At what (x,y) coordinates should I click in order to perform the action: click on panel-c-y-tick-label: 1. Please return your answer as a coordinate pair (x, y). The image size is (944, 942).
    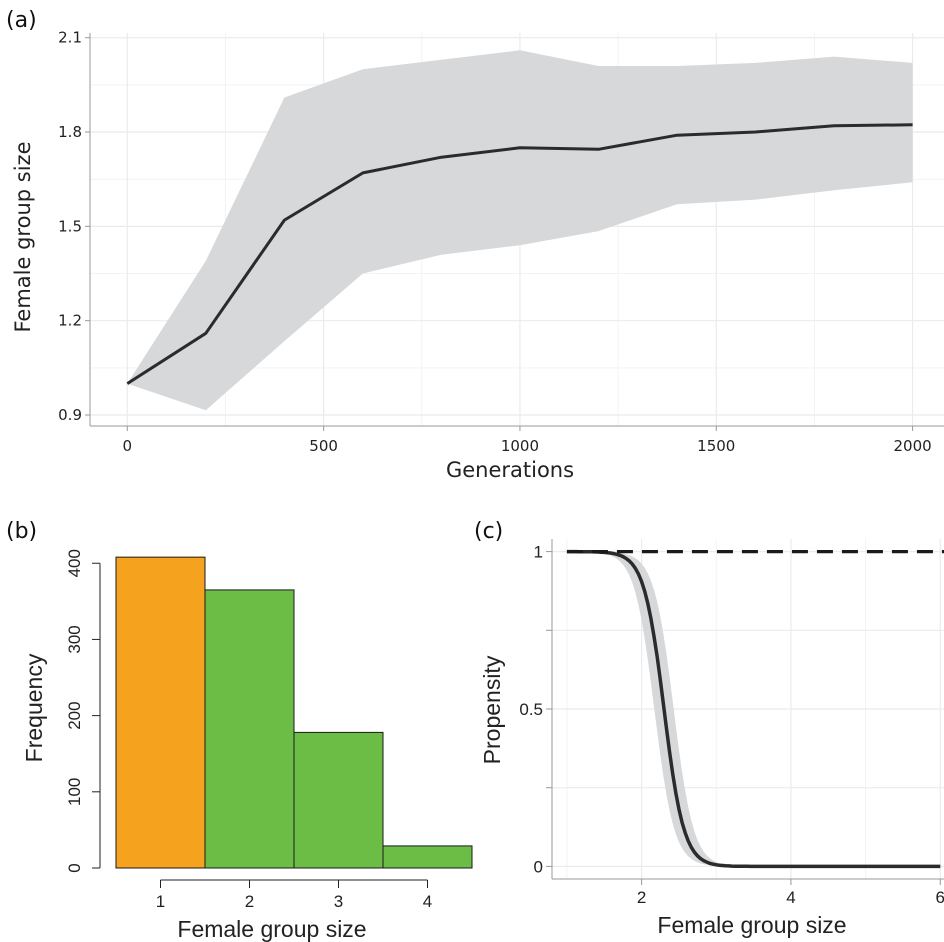
    Looking at the image, I should click on (538, 552).